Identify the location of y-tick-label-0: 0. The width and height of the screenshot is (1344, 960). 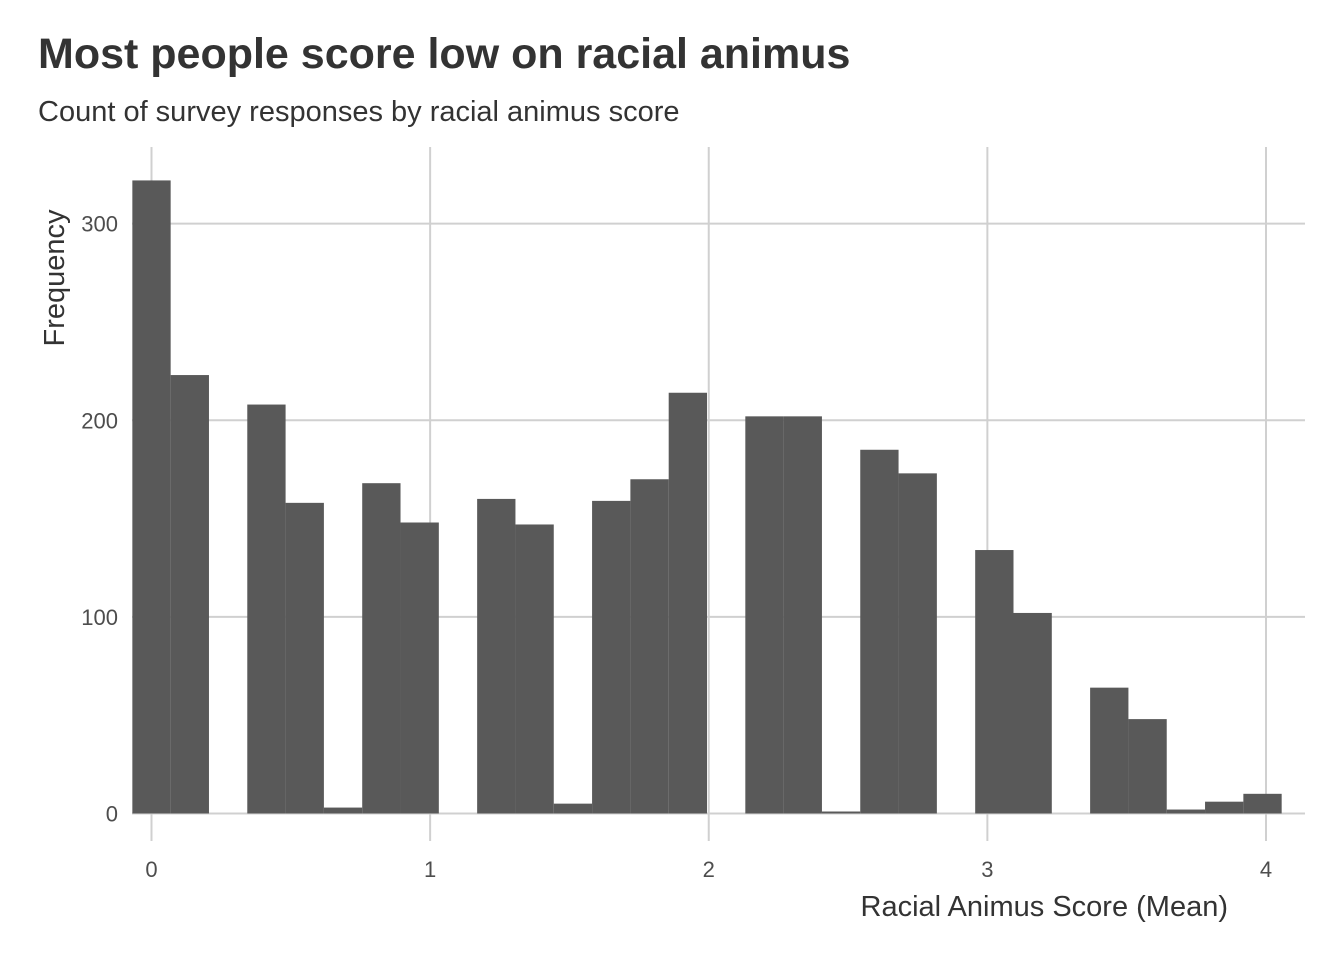
(112, 813).